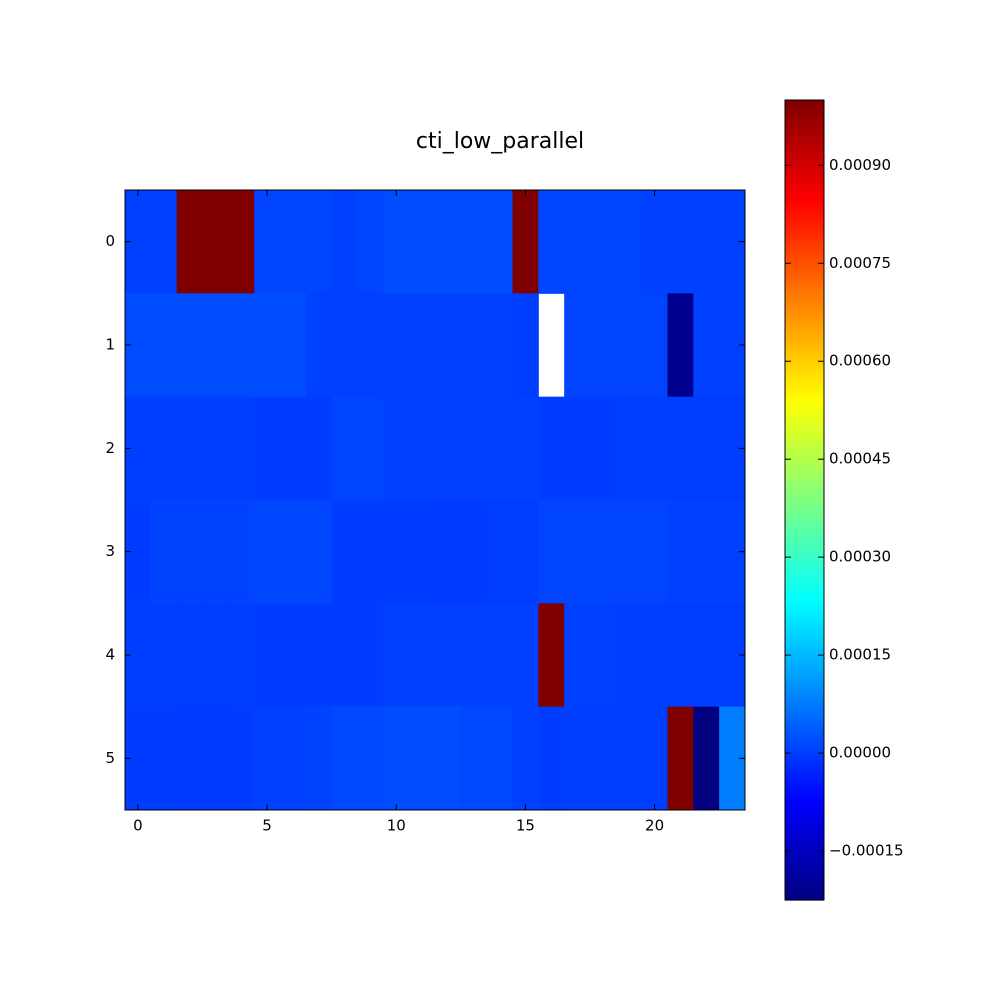 The height and width of the screenshot is (1004, 1000). What do you see at coordinates (110, 448) in the screenshot?
I see `y-tick-label: 2` at bounding box center [110, 448].